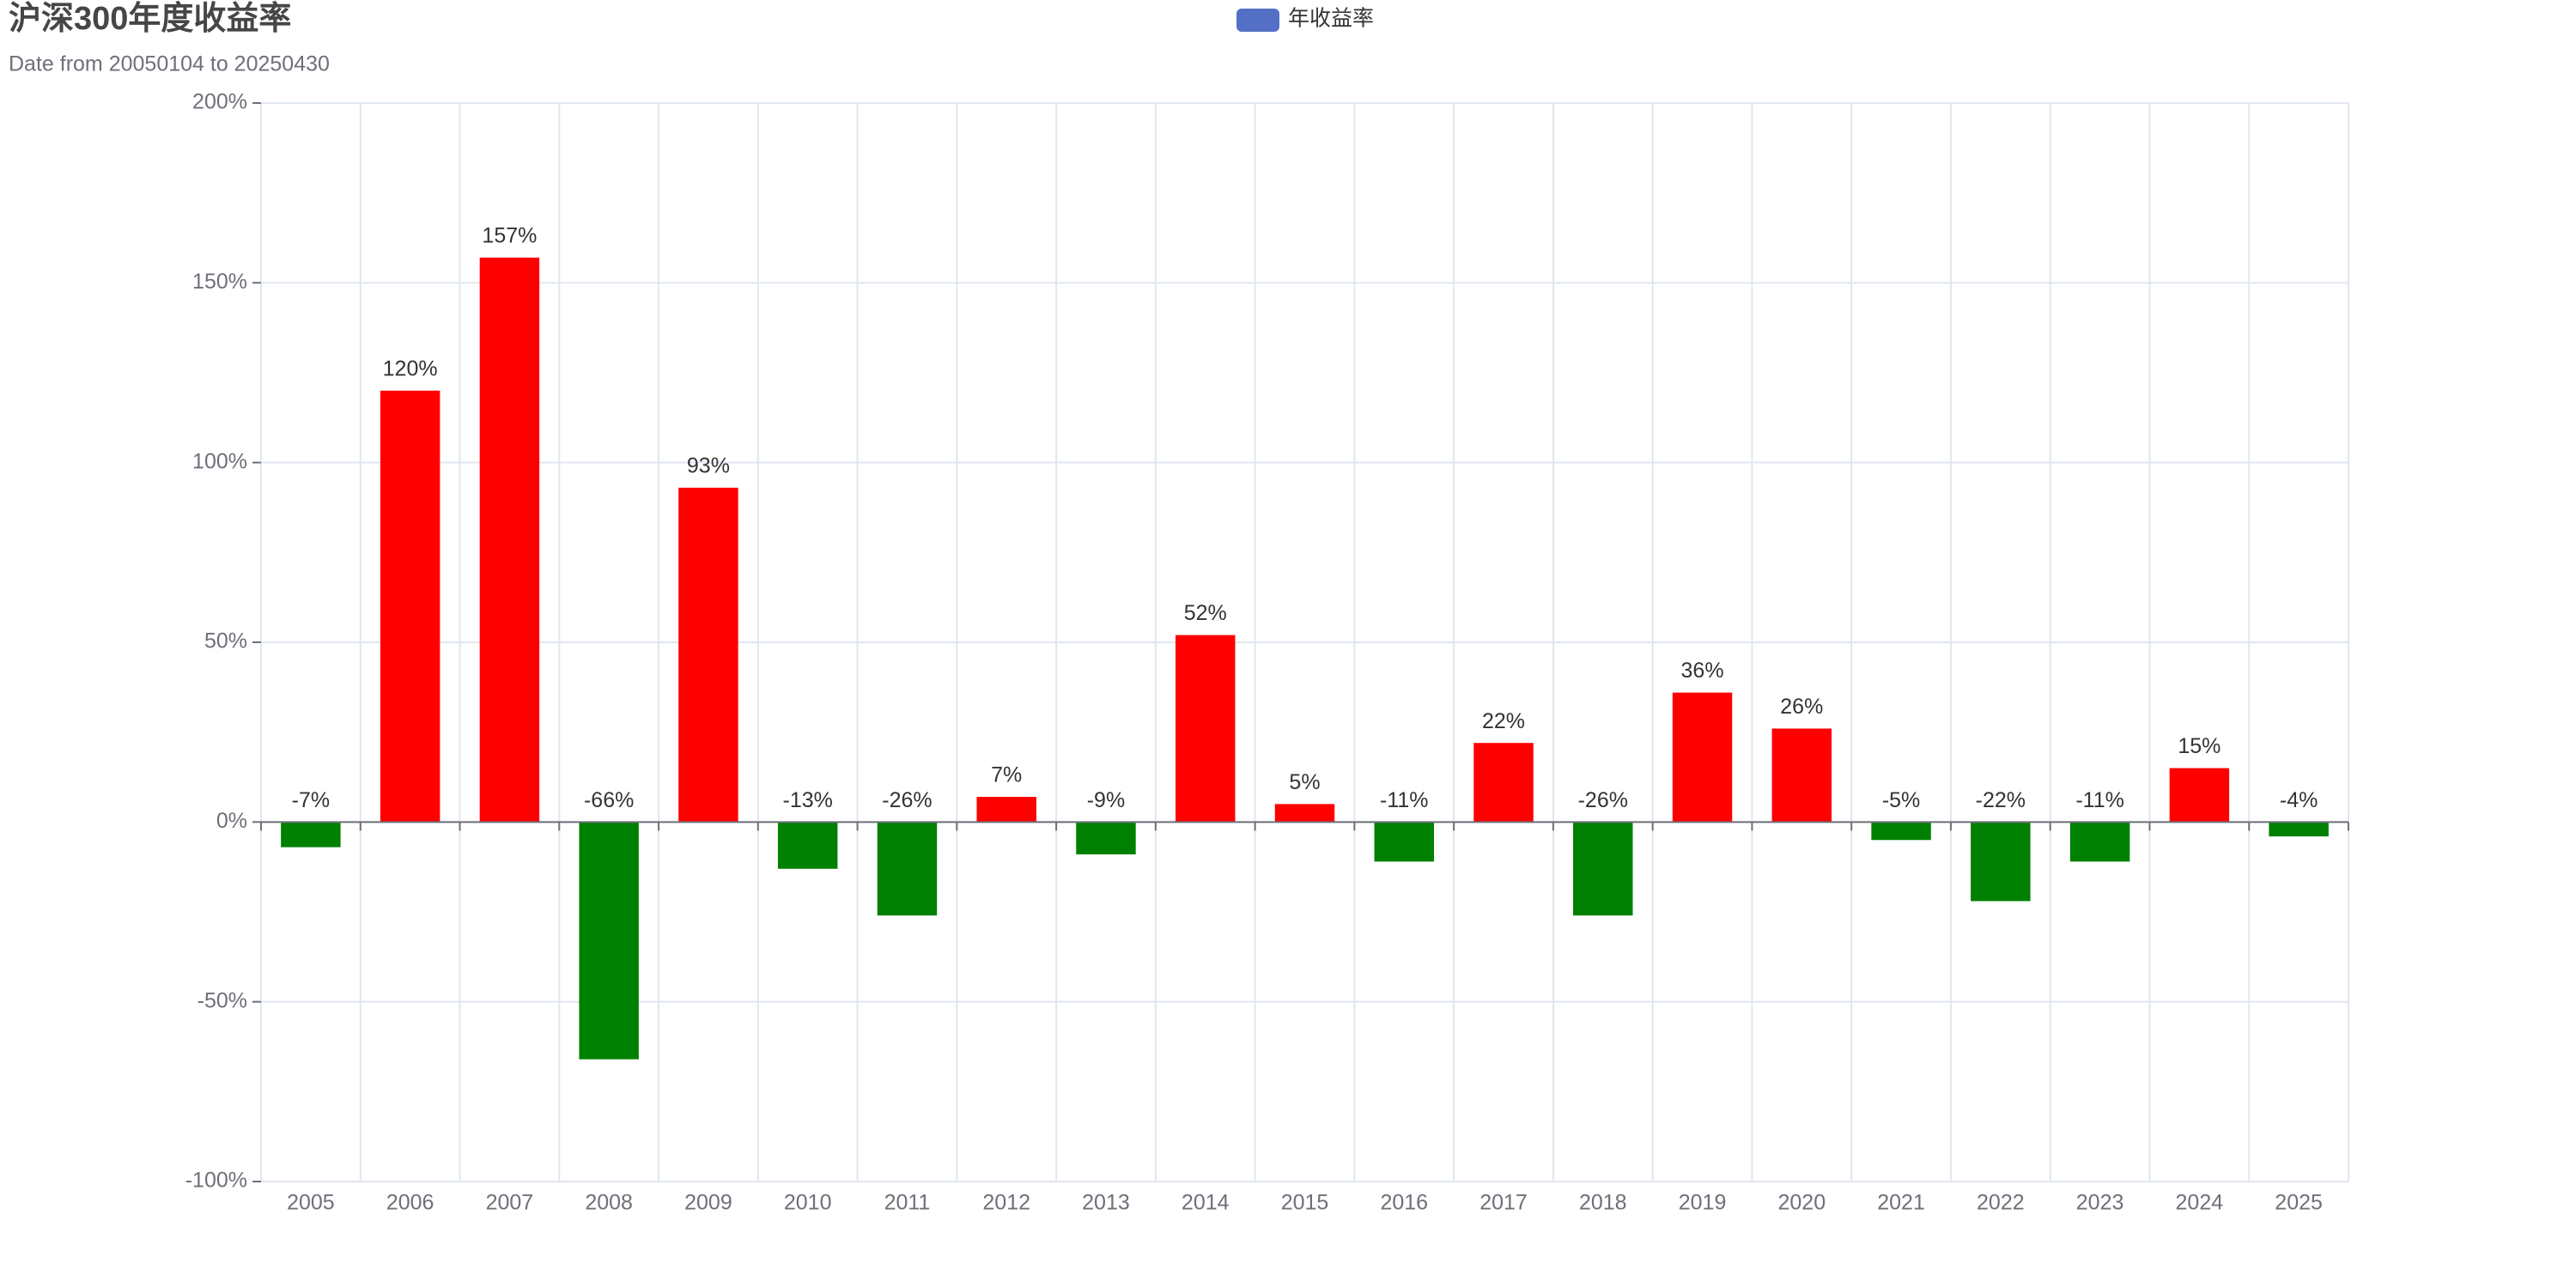 This screenshot has width=2576, height=1288. I want to click on x-tick-label: 2018, so click(1603, 1203).